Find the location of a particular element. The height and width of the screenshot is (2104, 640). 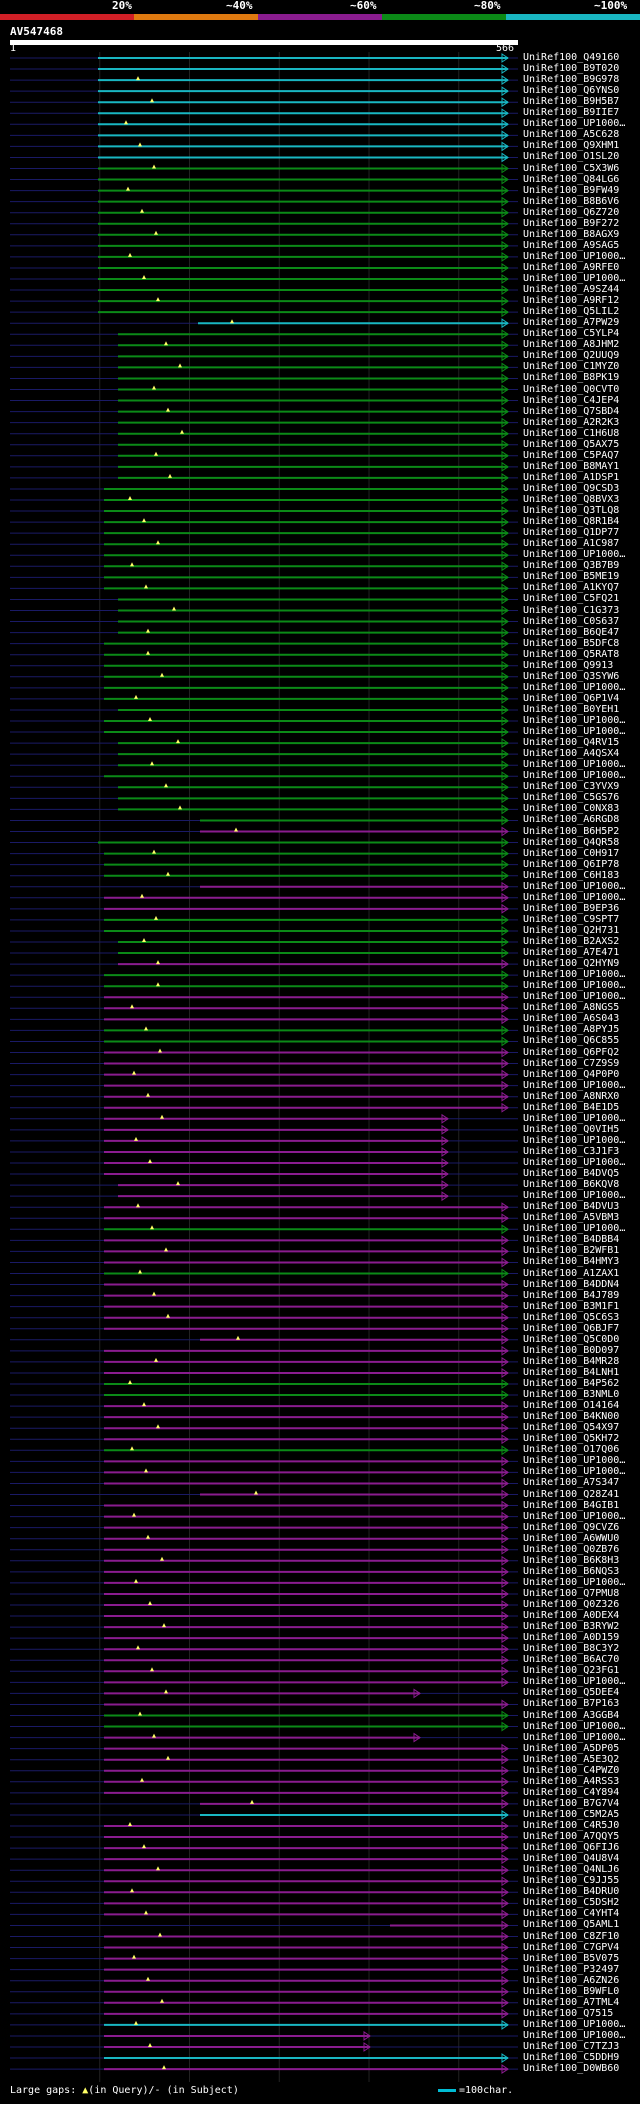

hit-label: UniRef100_Q8R1B4 is located at coordinates (571, 522).